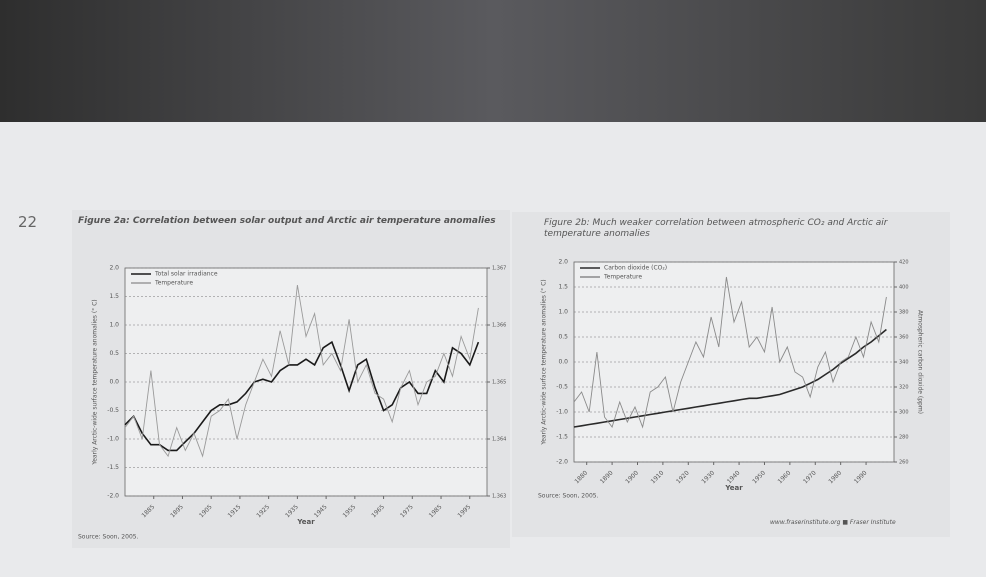  I want to click on y2-tick-label: 1,363, so click(499, 497).